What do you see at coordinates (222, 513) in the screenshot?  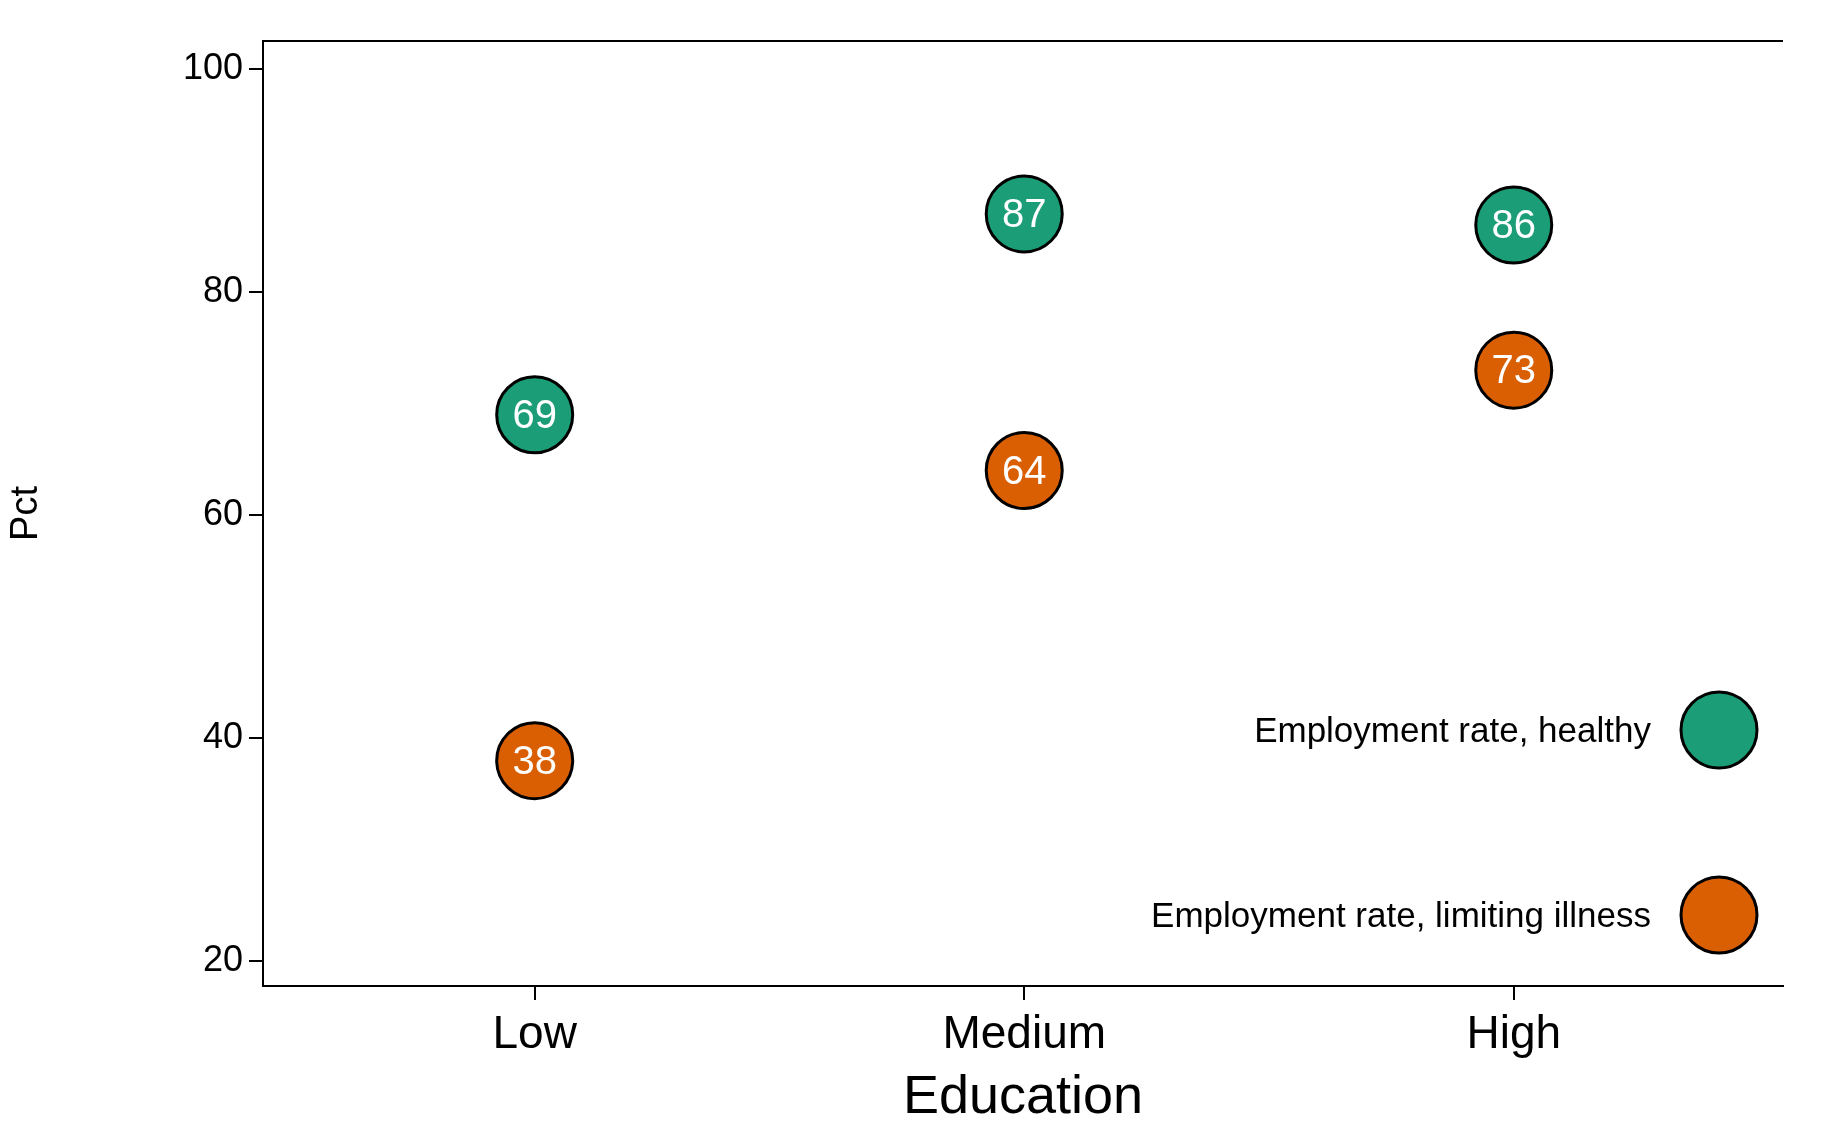 I see `y-tick-label: 60` at bounding box center [222, 513].